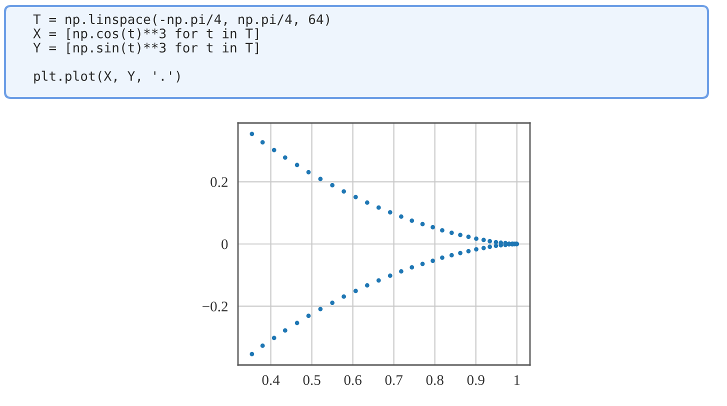  Describe the element at coordinates (271, 380) in the screenshot. I see `x-tick-label: 0.4` at that location.